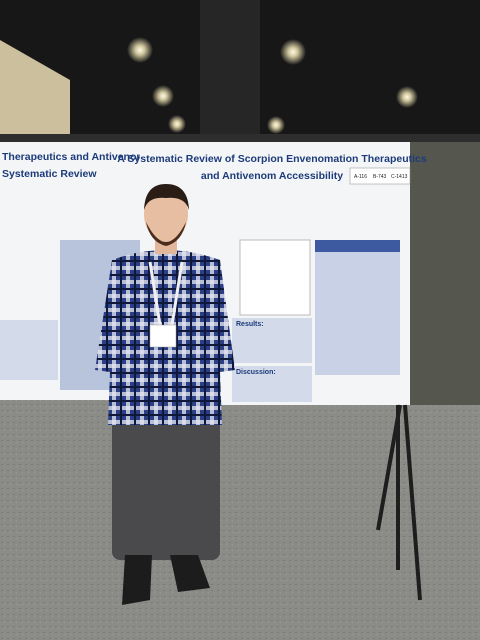 The width and height of the screenshot is (480, 640). What do you see at coordinates (272, 85) in the screenshot?
I see `ceiling-lights` at bounding box center [272, 85].